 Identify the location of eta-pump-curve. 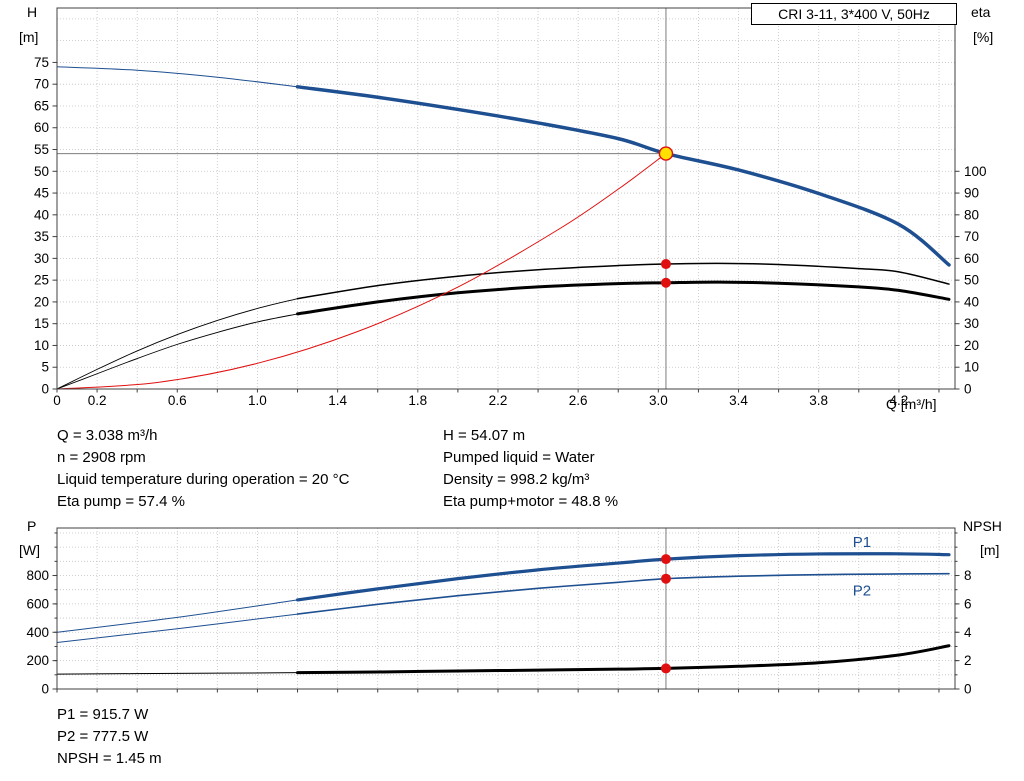
(623, 281).